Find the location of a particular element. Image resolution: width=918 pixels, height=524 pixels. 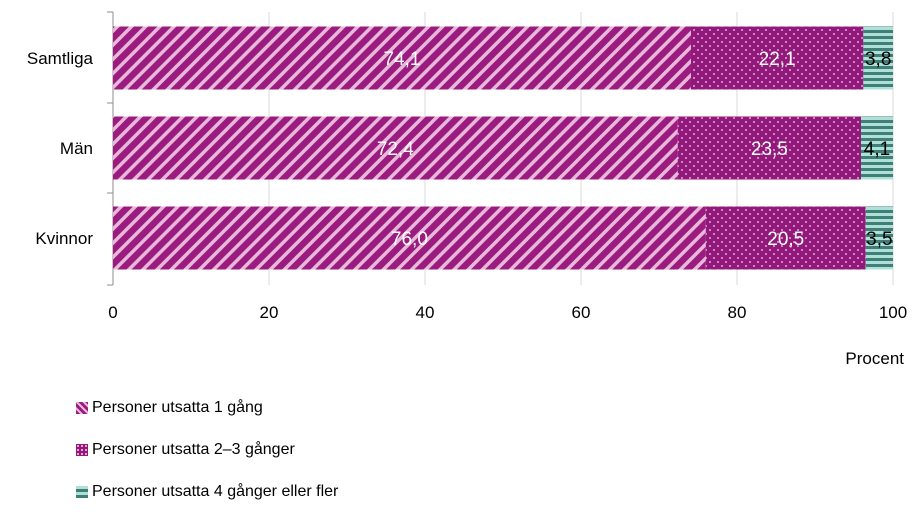

legend-item-1-time: Personer utsatta 1 gång is located at coordinates (207, 408).